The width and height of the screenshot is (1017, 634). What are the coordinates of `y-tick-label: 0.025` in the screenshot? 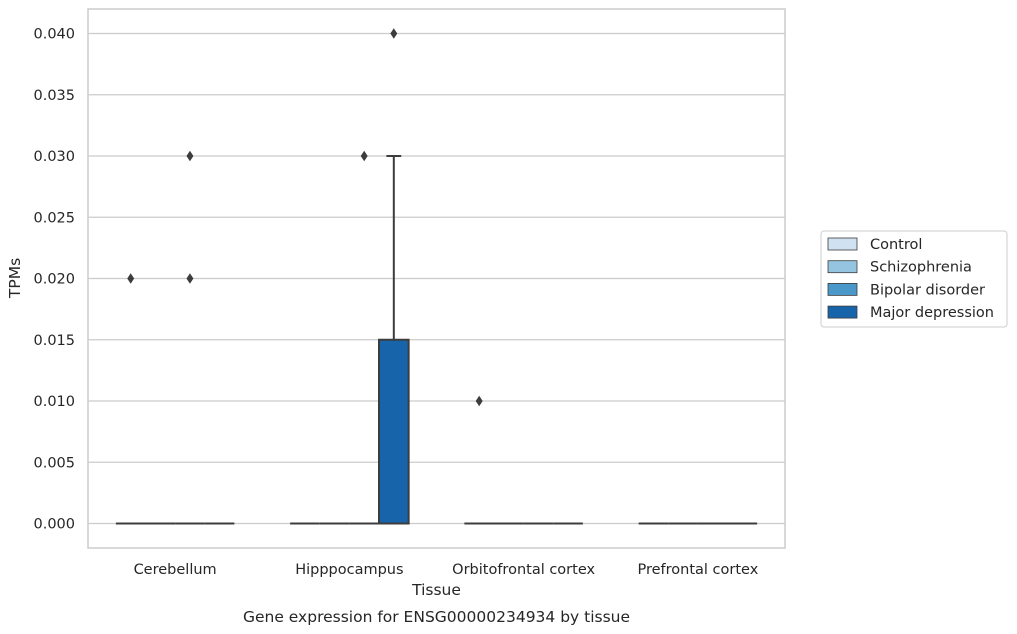 It's located at (54, 218).